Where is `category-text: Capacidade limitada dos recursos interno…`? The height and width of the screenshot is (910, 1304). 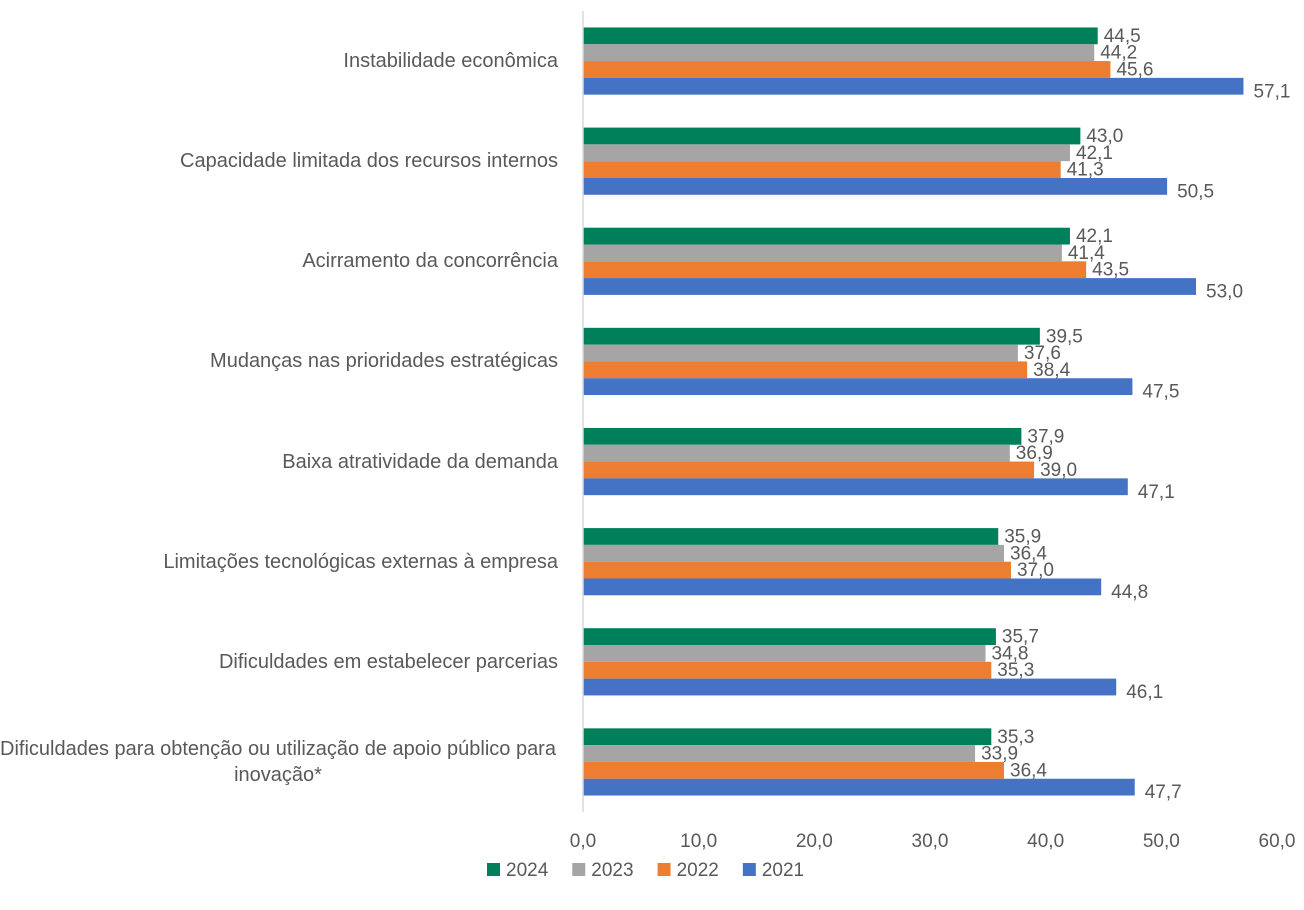
category-text: Capacidade limitada dos recursos interno… is located at coordinates (369, 161).